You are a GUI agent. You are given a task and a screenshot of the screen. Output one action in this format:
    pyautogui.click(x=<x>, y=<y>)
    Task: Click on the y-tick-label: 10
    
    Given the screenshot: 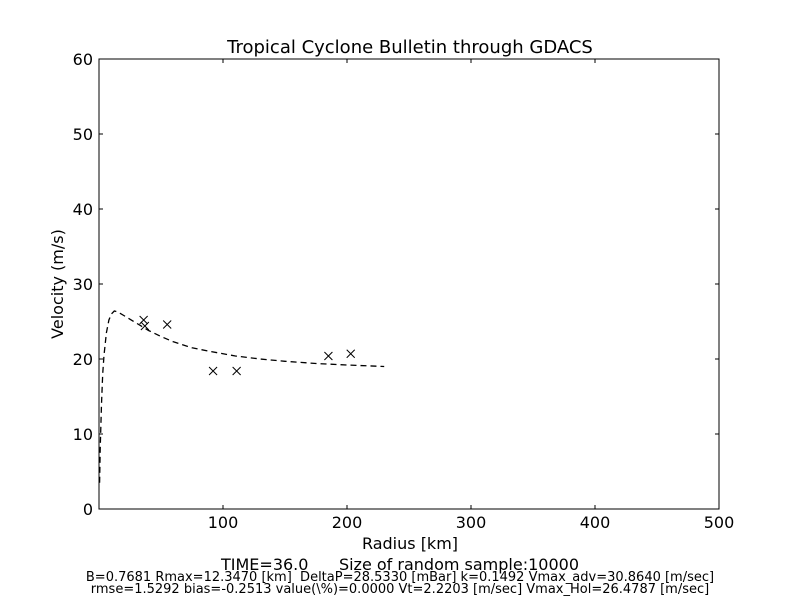 What is the action you would take?
    pyautogui.click(x=83, y=434)
    